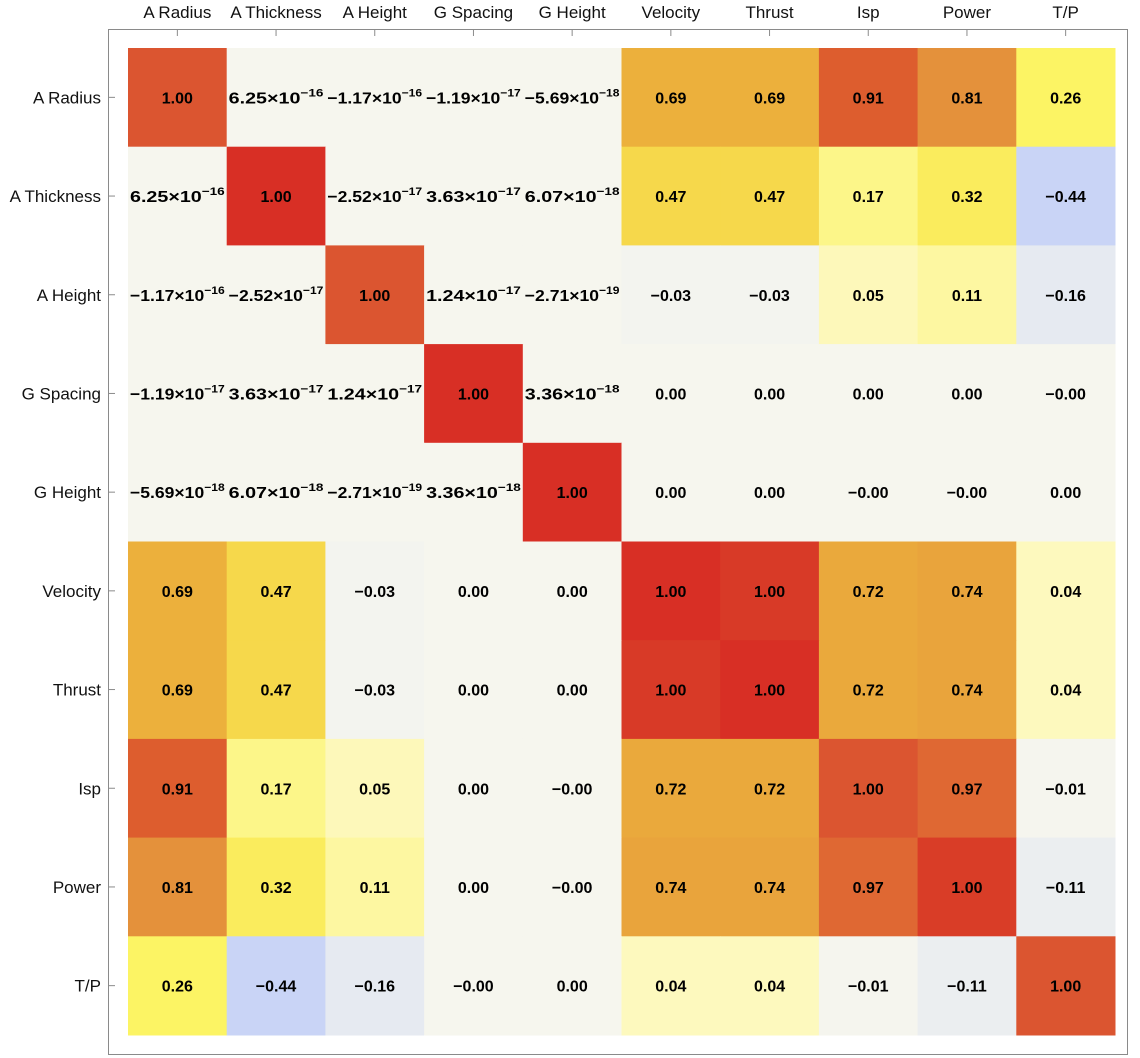 This screenshot has width=1140, height=1058. What do you see at coordinates (375, 987) in the screenshot?
I see `cell-value-label: −0.16` at bounding box center [375, 987].